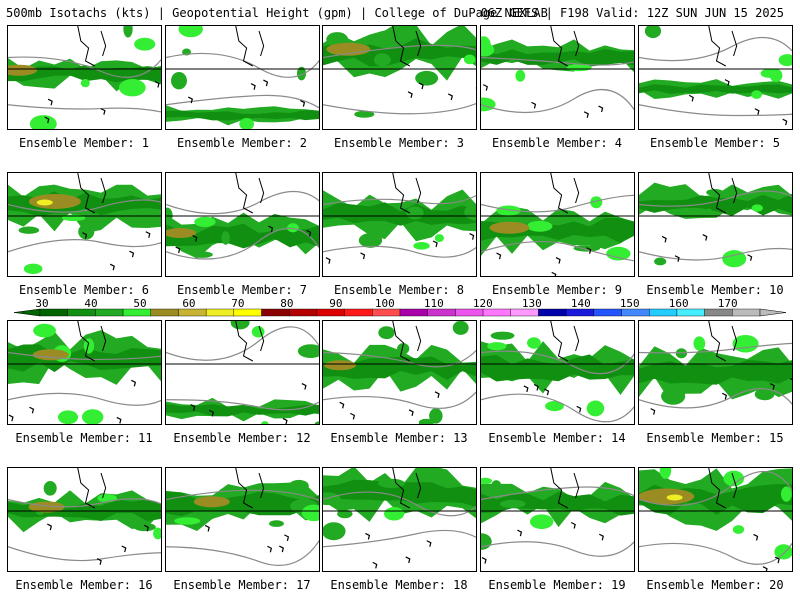 Image resolution: width=800 pixels, height=600 pixels. I want to click on colorbar-tick-label: 130, so click(532, 303).